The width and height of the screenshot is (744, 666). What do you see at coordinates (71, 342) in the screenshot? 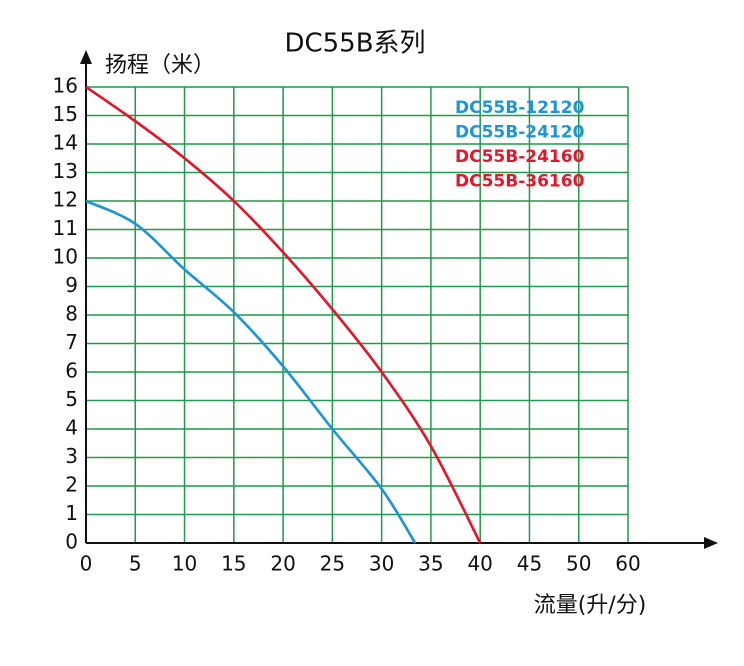
I see `y-tick-label: 7` at bounding box center [71, 342].